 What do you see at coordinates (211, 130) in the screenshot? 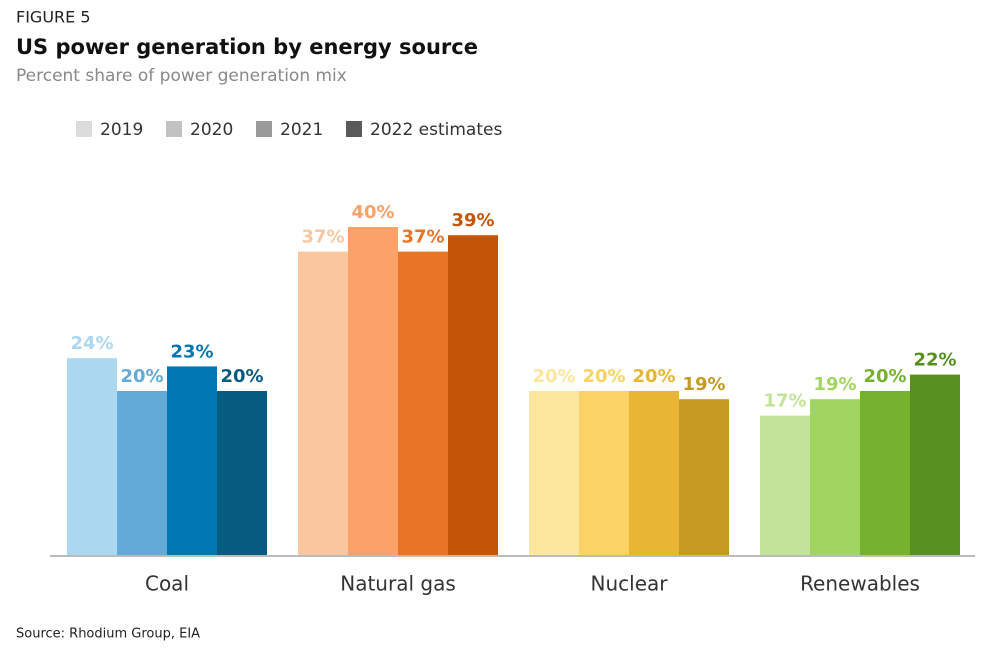
I see `legend-label: 2020` at bounding box center [211, 130].